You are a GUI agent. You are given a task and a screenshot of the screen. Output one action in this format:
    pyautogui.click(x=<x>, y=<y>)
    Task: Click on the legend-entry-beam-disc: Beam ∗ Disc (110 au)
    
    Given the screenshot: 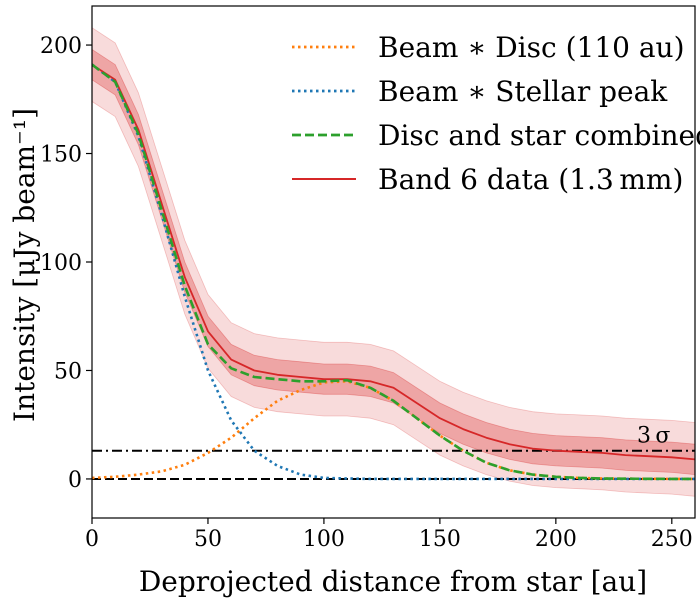 What is the action you would take?
    pyautogui.click(x=488, y=47)
    